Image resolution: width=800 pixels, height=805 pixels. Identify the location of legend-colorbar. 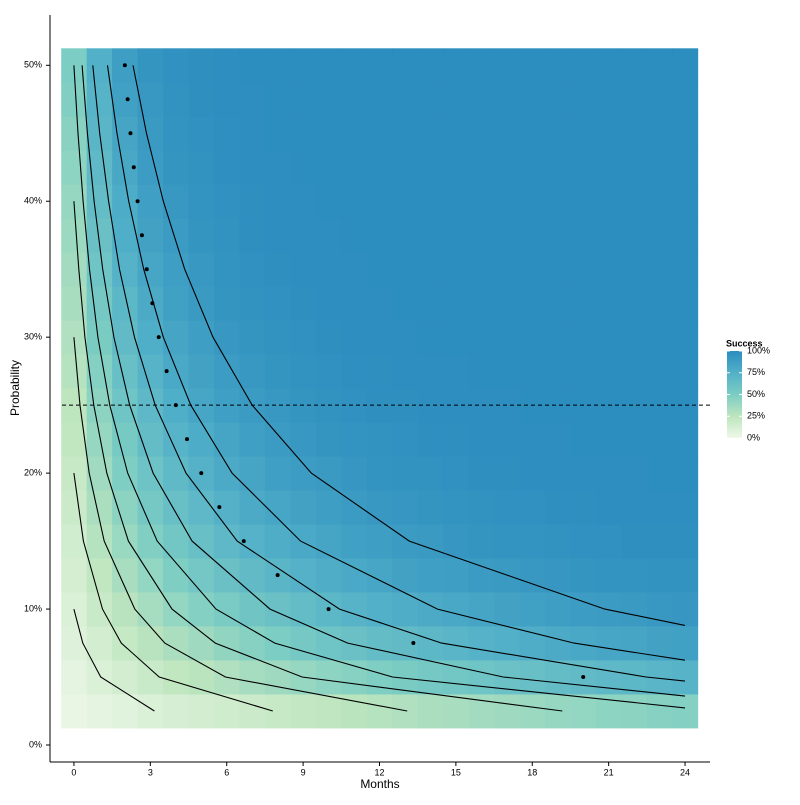
(734, 394).